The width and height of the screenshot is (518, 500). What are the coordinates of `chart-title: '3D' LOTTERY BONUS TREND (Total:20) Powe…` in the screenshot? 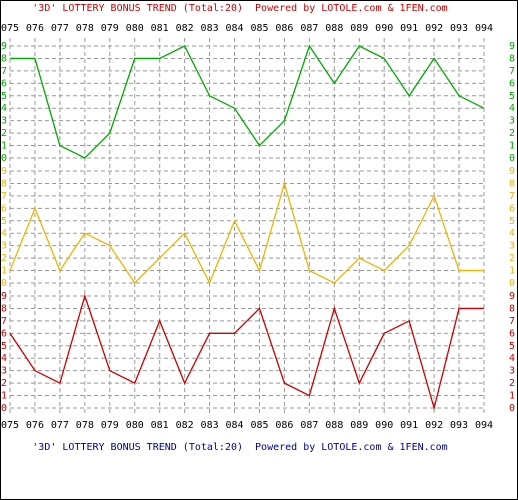 It's located at (239, 8).